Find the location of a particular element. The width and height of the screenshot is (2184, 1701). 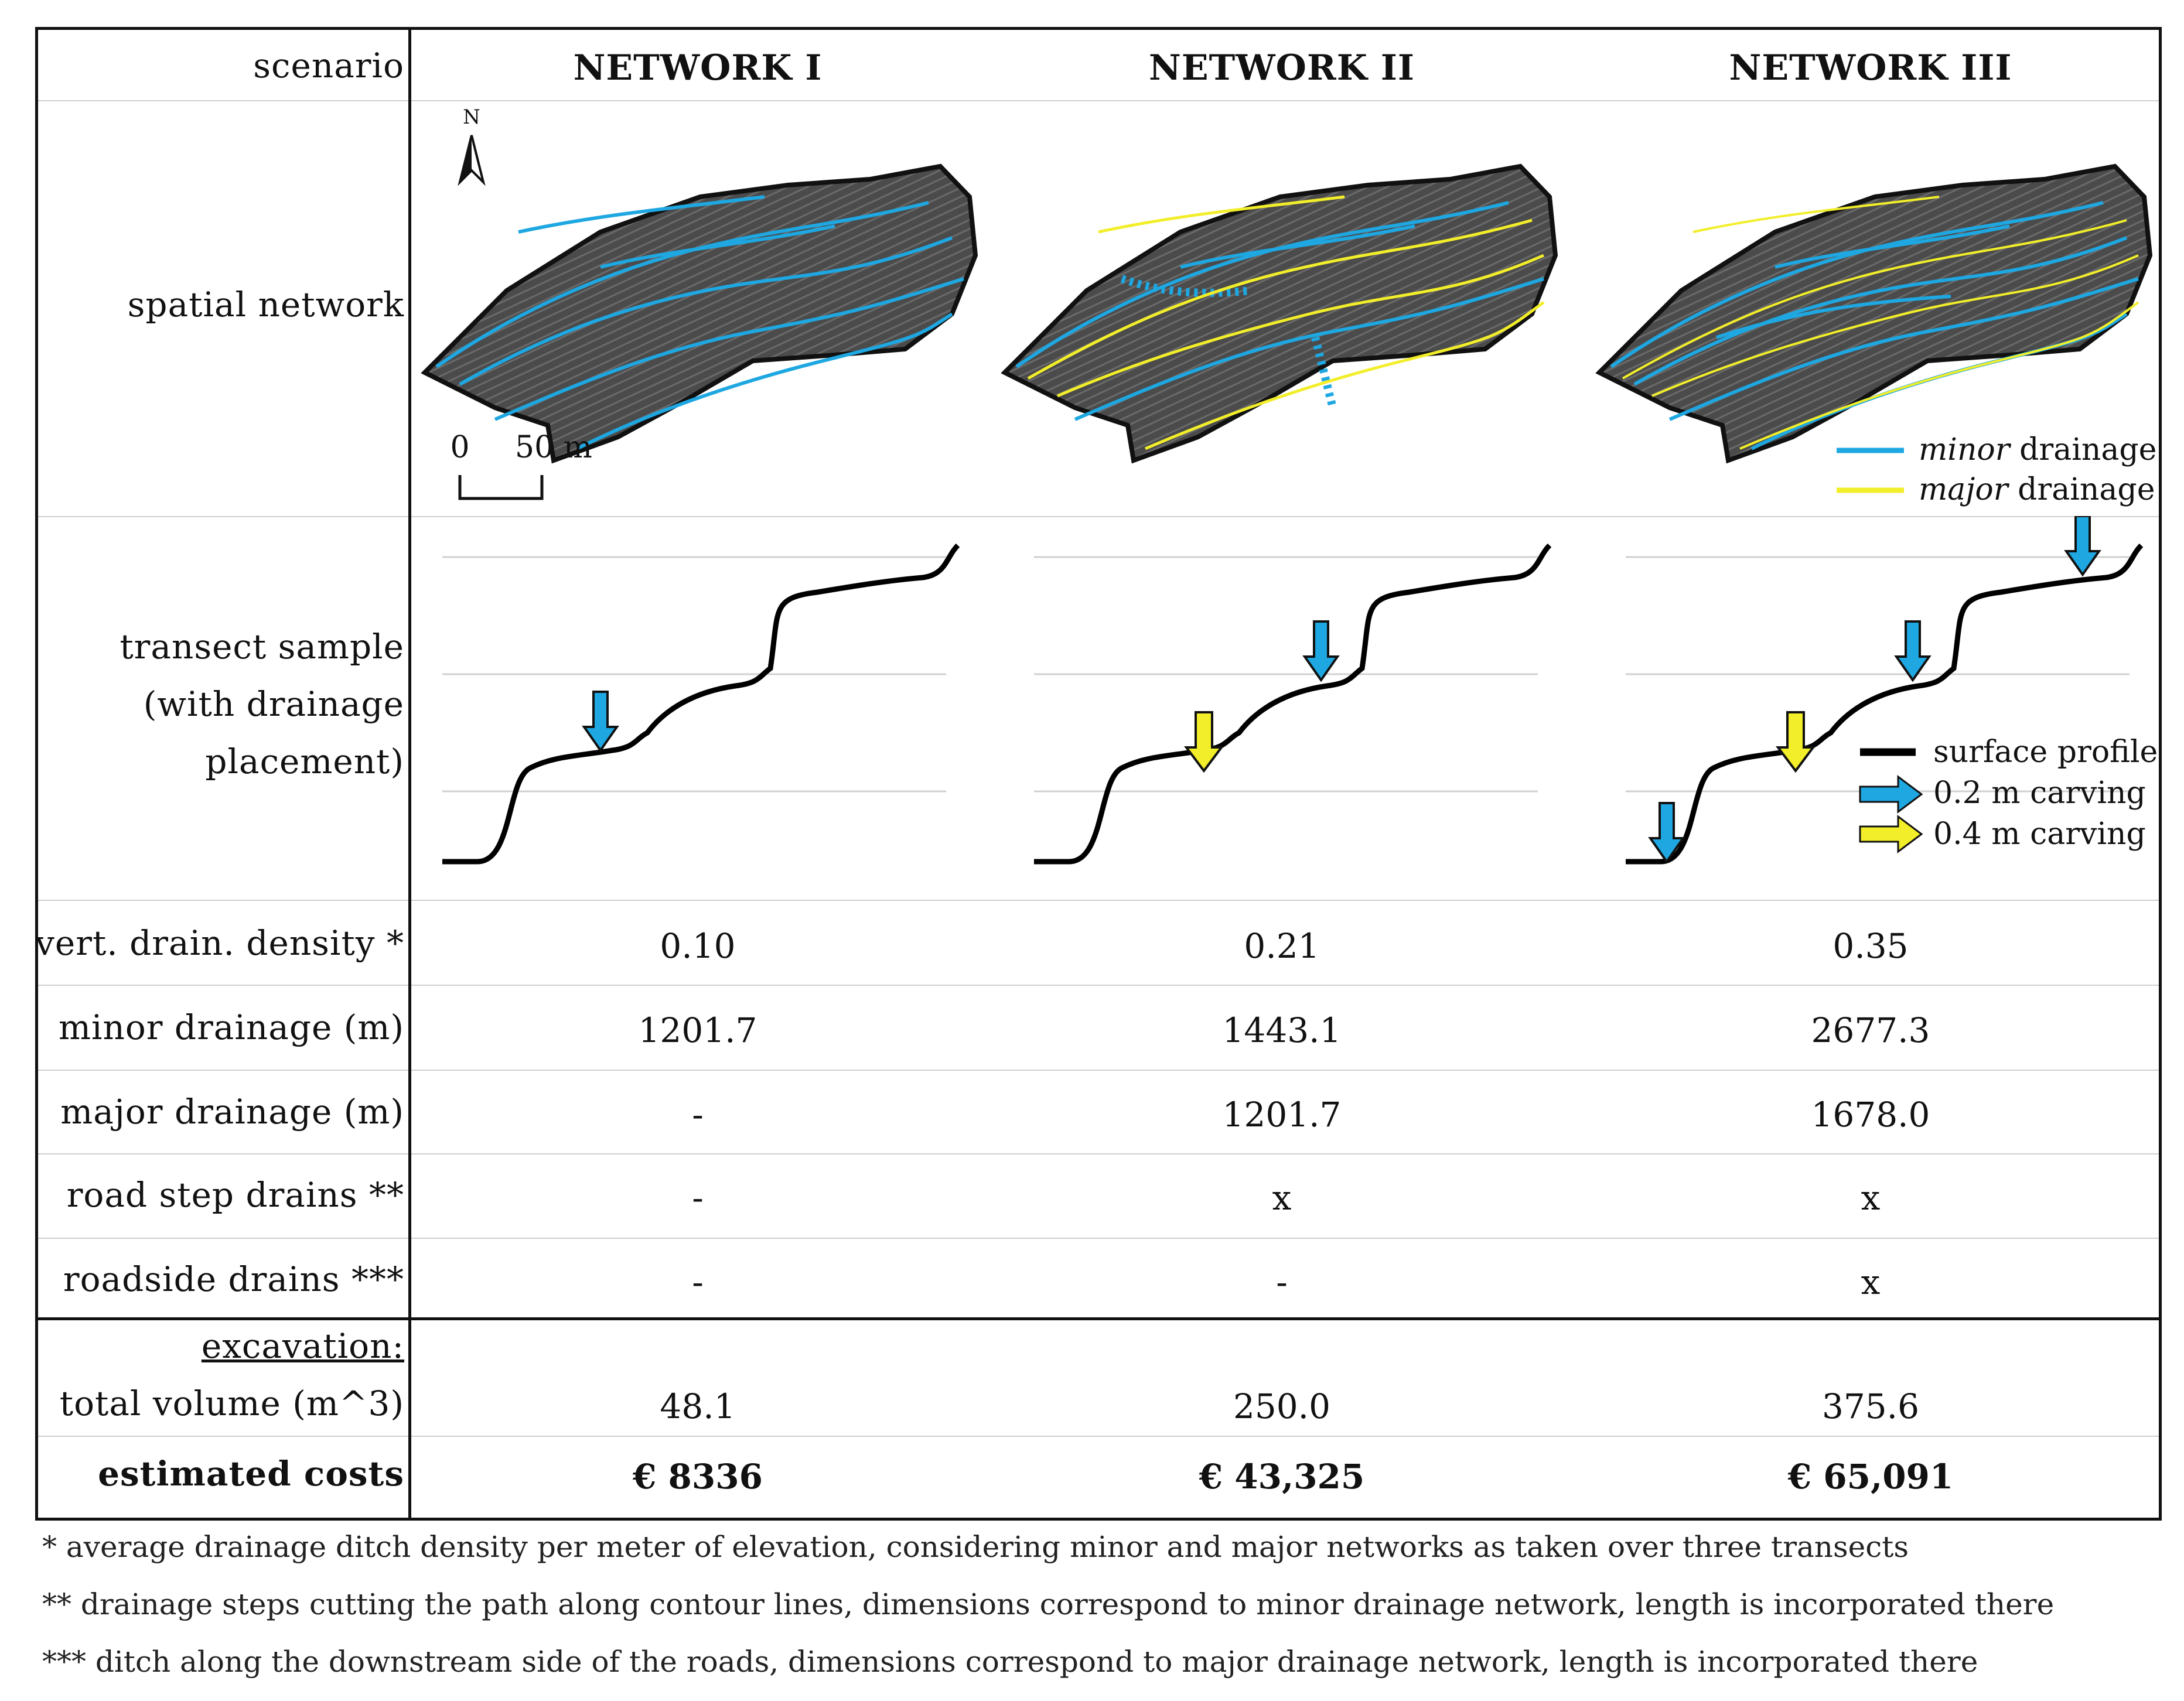

estimated-costs-label: estimated costs is located at coordinates (251, 1474).